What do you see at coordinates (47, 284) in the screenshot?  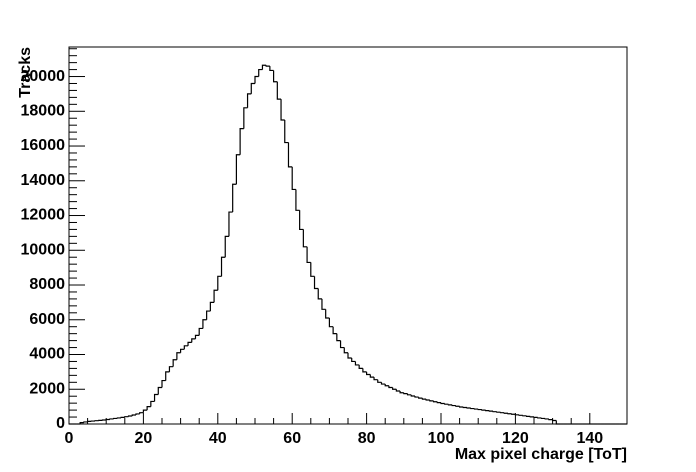 I see `y-tick-label: 8000` at bounding box center [47, 284].